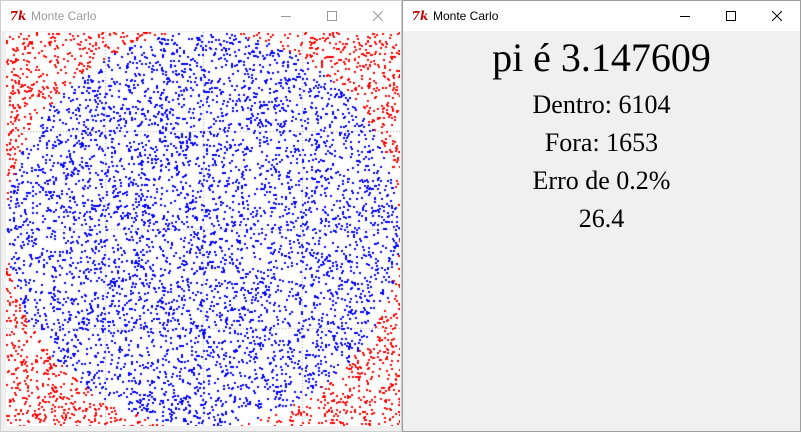 The image size is (801, 432). I want to click on error-label: Erro de 0.2%, so click(601, 180).